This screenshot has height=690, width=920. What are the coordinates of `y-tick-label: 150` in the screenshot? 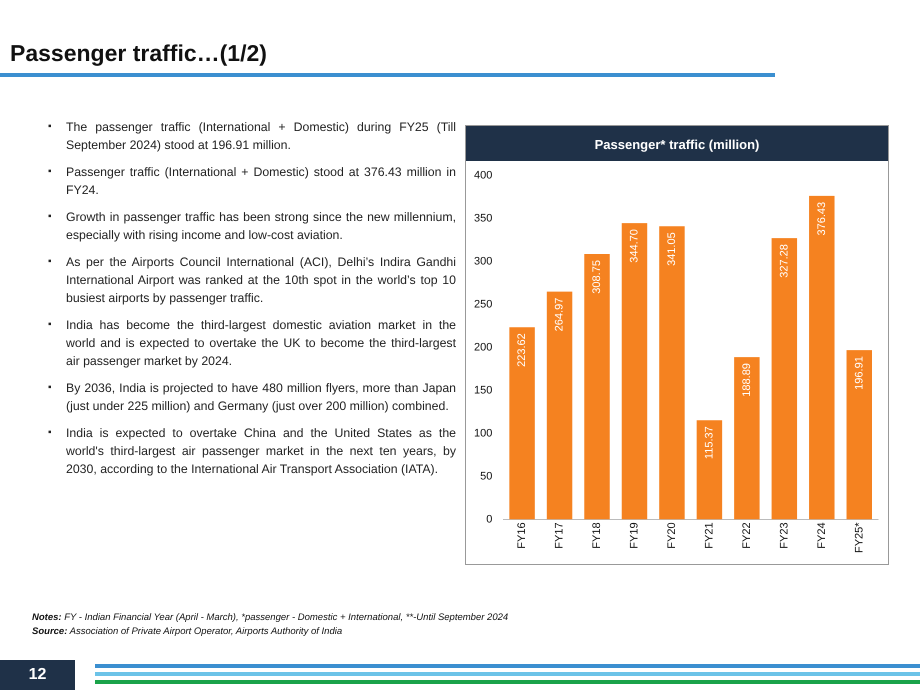 It's located at (483, 390).